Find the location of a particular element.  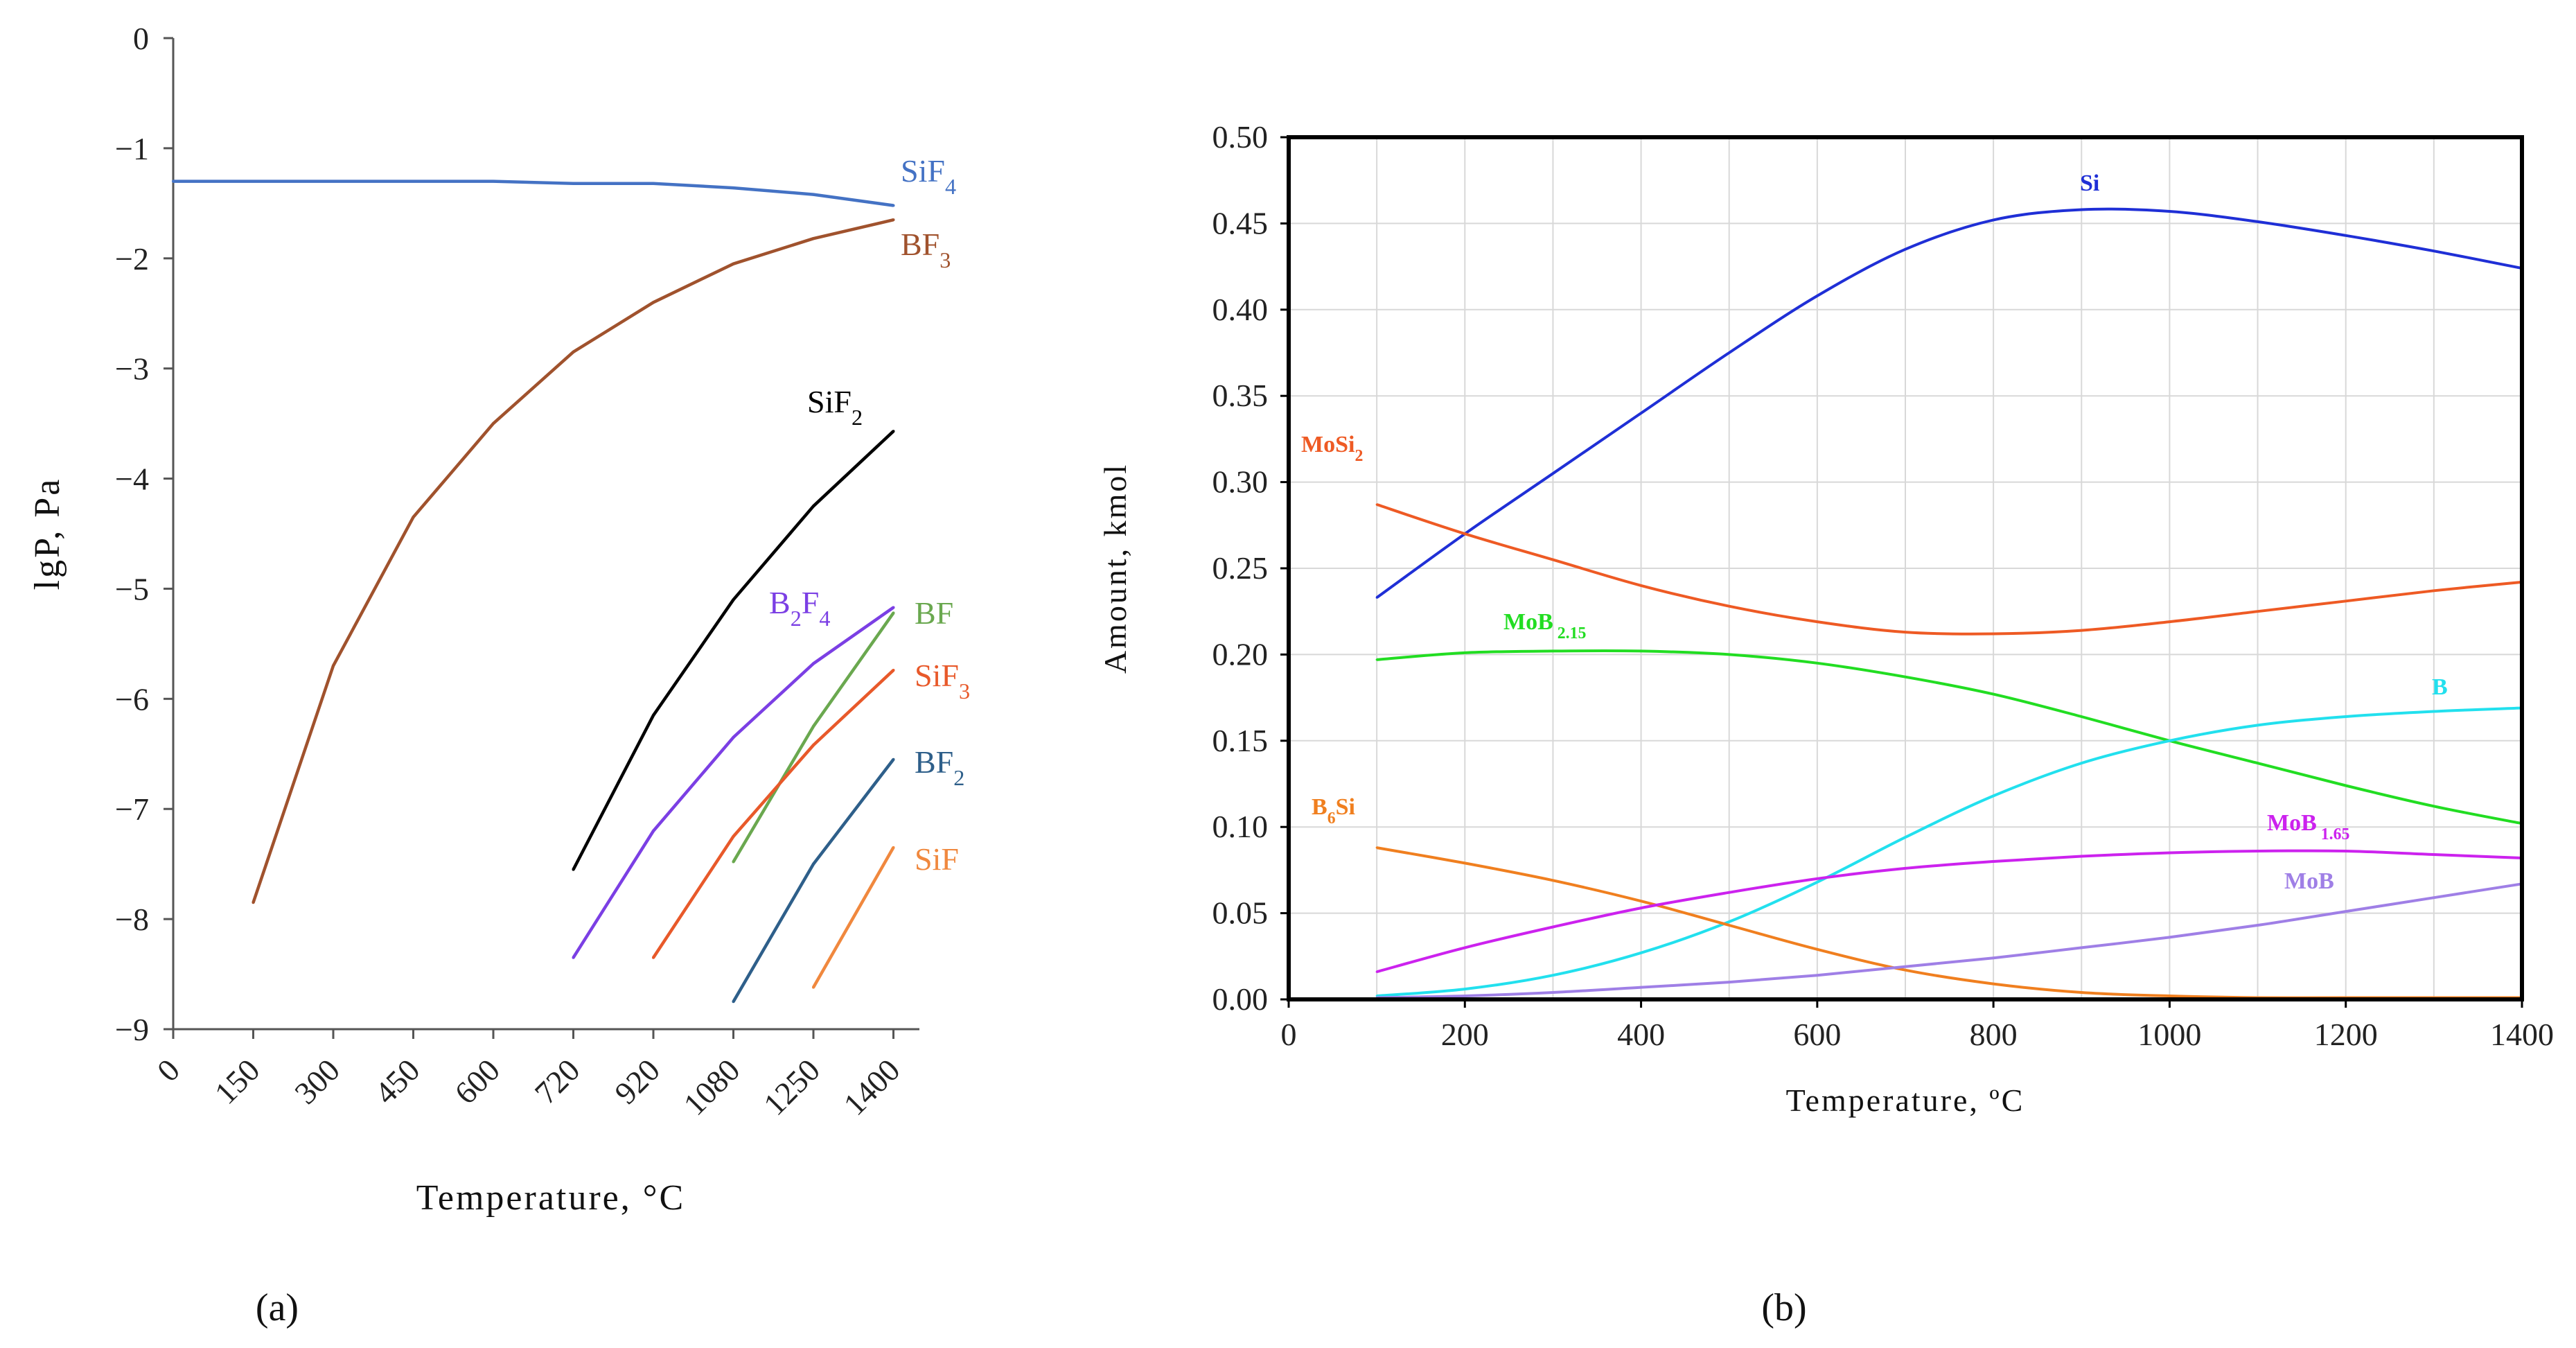

x-tick-label: 1200 is located at coordinates (2346, 1035).